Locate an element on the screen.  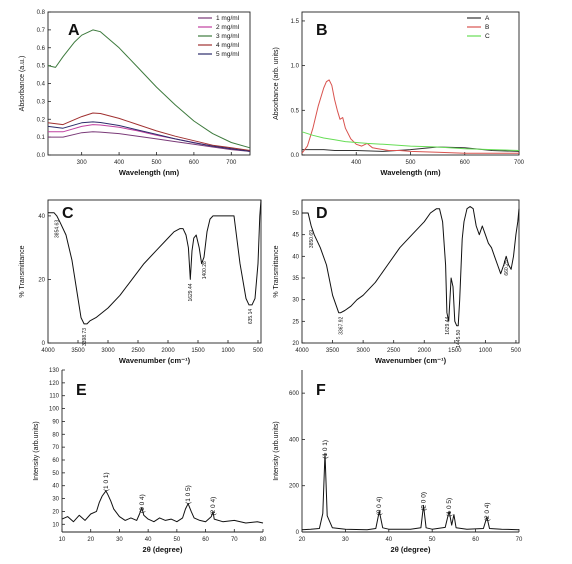
panel-letter: A is located at coordinates (74, 30).